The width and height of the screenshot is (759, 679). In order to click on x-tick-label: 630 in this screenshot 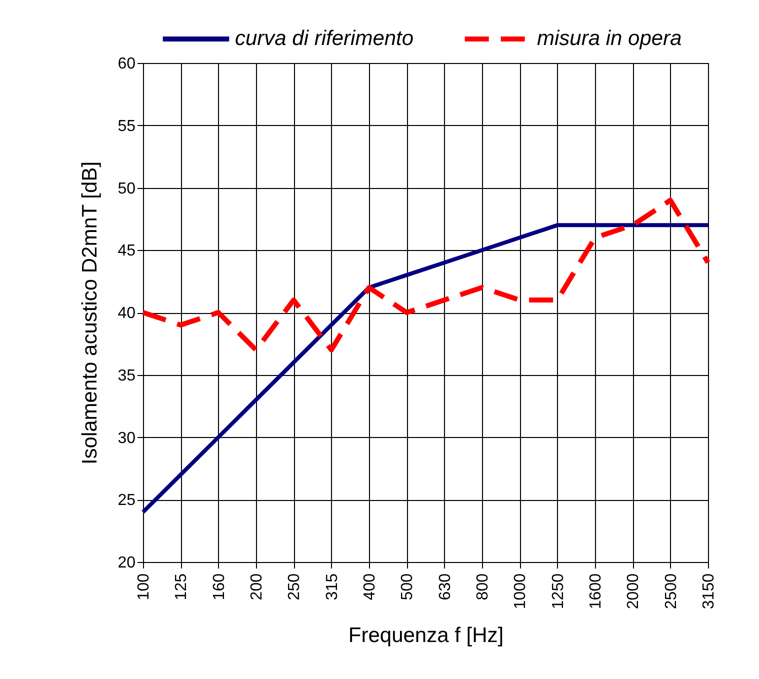, I will do `click(445, 586)`.